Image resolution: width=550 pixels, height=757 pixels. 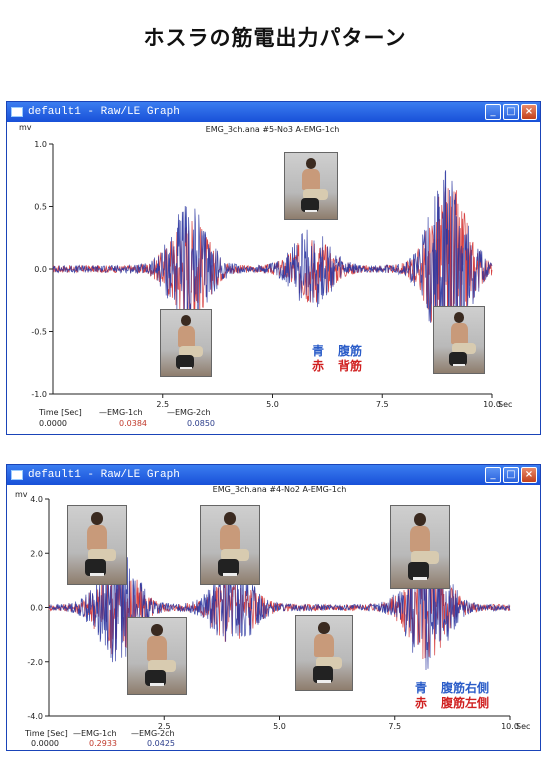 I want to click on ch2-value: 0.0850, so click(x=201, y=423).